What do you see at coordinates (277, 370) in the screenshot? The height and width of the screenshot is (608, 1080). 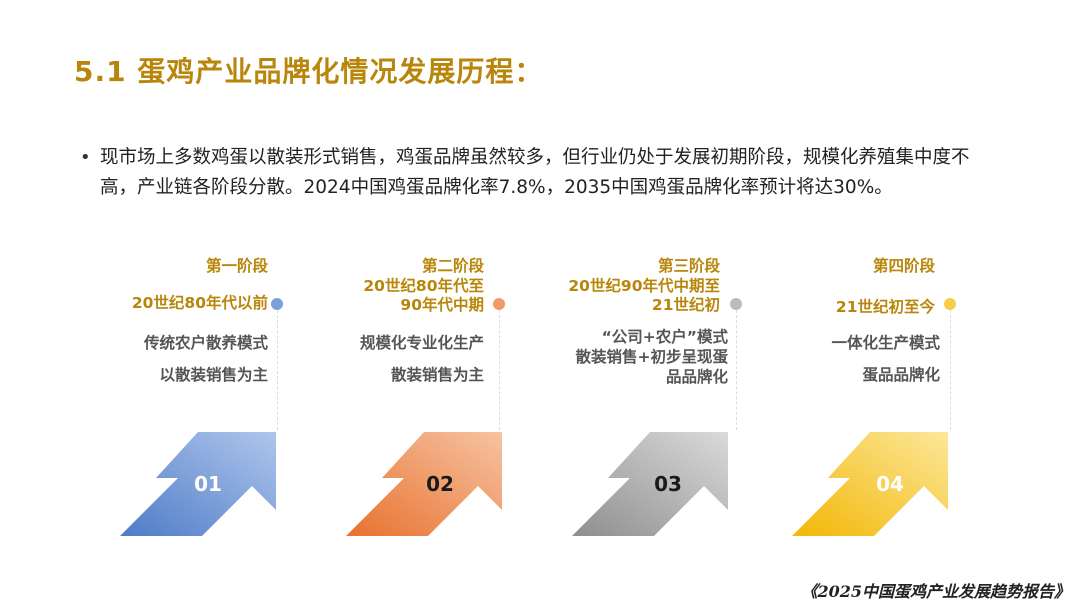 I see `stage-1-connector` at bounding box center [277, 370].